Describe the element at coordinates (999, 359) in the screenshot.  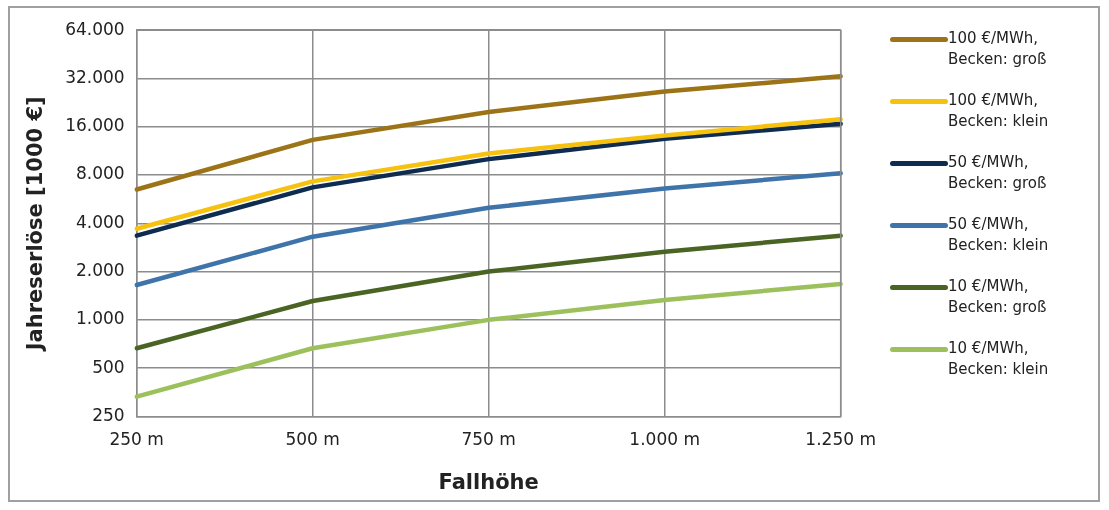
I see `legend-label: 10 €/MWh, Becken: klein` at that location.